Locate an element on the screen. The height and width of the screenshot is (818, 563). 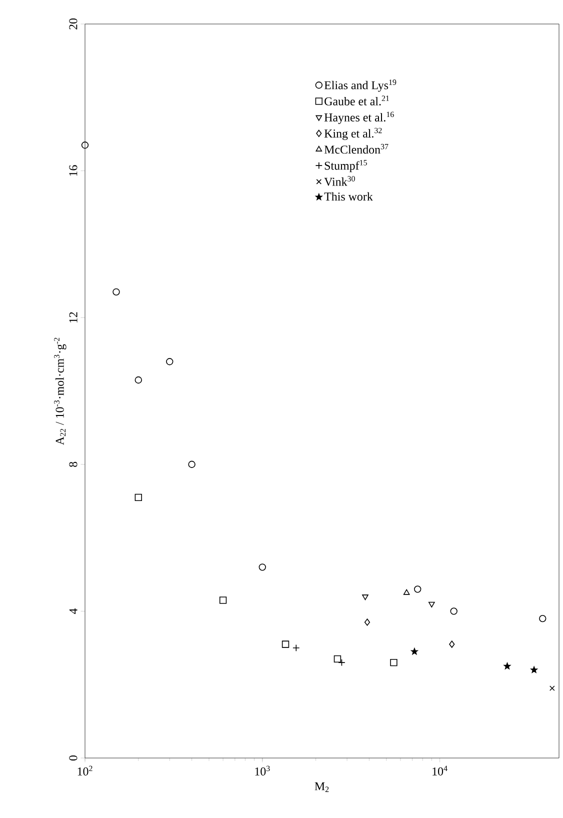
legend-label: Haynes et al.$^{16}$ is located at coordinates (359, 118).